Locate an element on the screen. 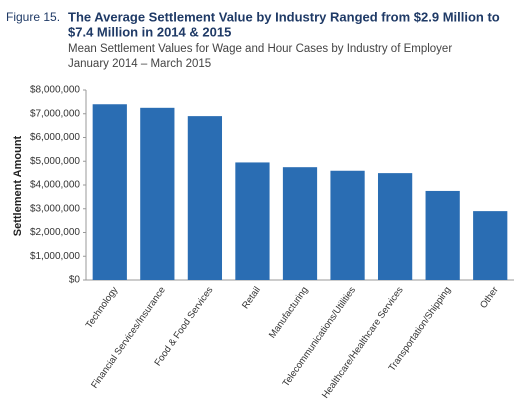  figure-label: Figure 15. is located at coordinates (33, 17).